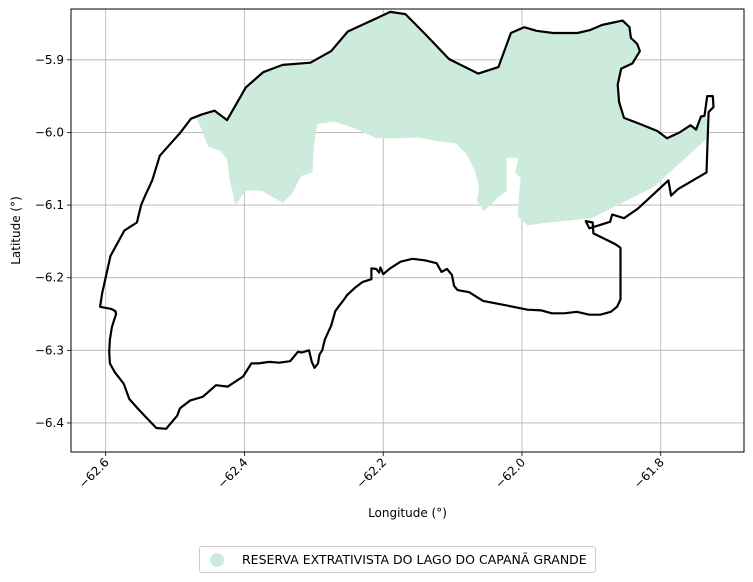 Image resolution: width=753 pixels, height=582 pixels. Describe the element at coordinates (649, 473) in the screenshot. I see `x-tick-label: −61.8` at that location.